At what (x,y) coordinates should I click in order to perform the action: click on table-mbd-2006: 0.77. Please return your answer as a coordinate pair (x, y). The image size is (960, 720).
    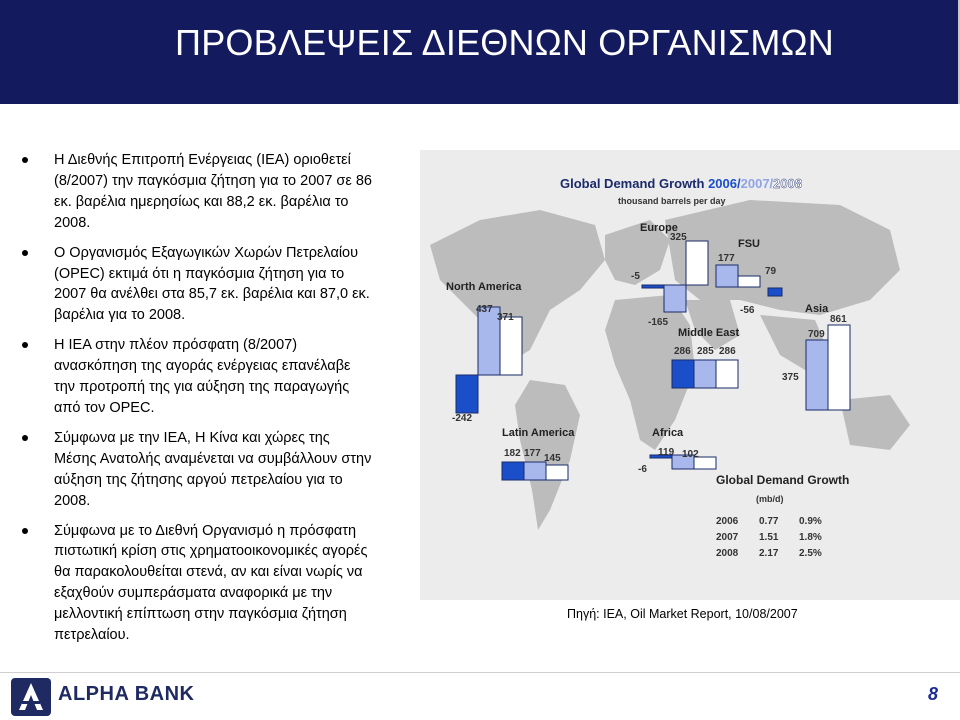
    Looking at the image, I should click on (769, 521).